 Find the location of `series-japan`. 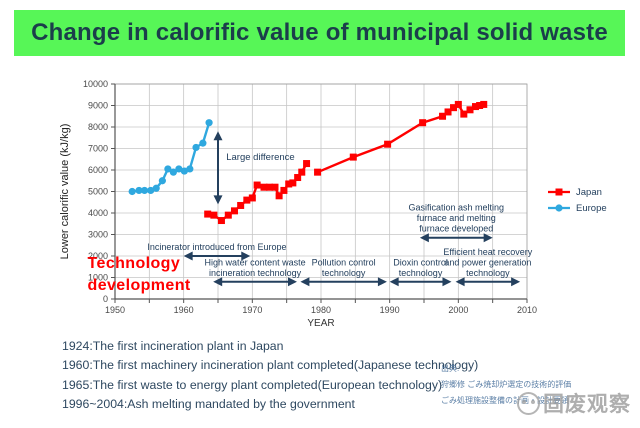

series-japan is located at coordinates (346, 162).